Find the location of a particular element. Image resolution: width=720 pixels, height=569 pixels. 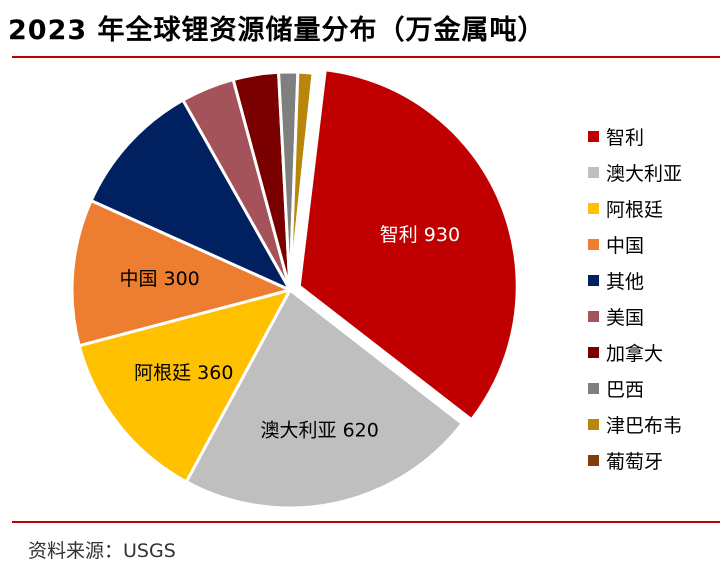

legend-item: 美国 is located at coordinates (635, 316).